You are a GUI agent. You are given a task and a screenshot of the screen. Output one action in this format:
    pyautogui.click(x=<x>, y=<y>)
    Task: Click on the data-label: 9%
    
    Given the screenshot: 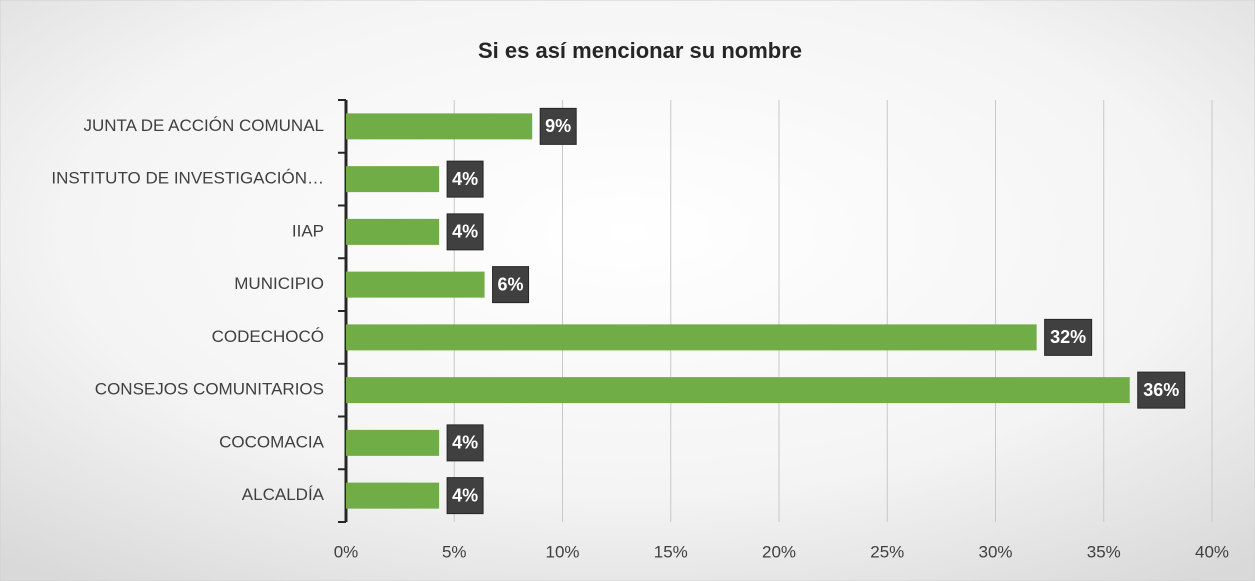 What is the action you would take?
    pyautogui.click(x=558, y=126)
    